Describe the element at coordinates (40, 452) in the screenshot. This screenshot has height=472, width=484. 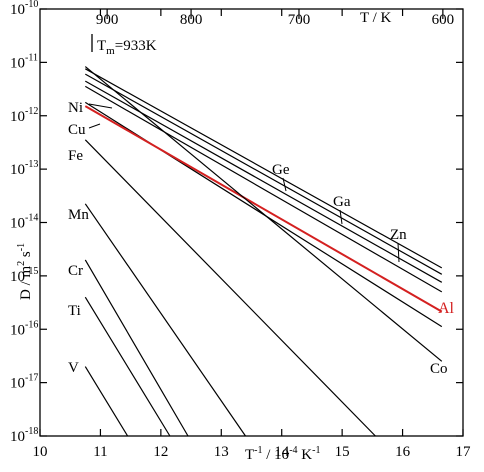
I see `x-tick-label: 10` at that location.